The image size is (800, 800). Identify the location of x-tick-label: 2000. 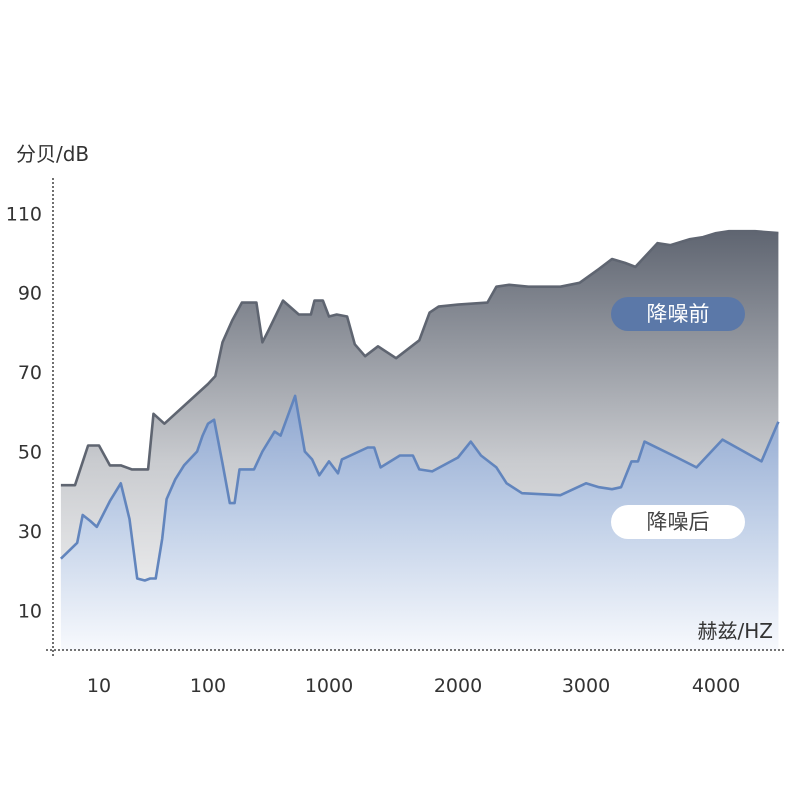
(458, 686).